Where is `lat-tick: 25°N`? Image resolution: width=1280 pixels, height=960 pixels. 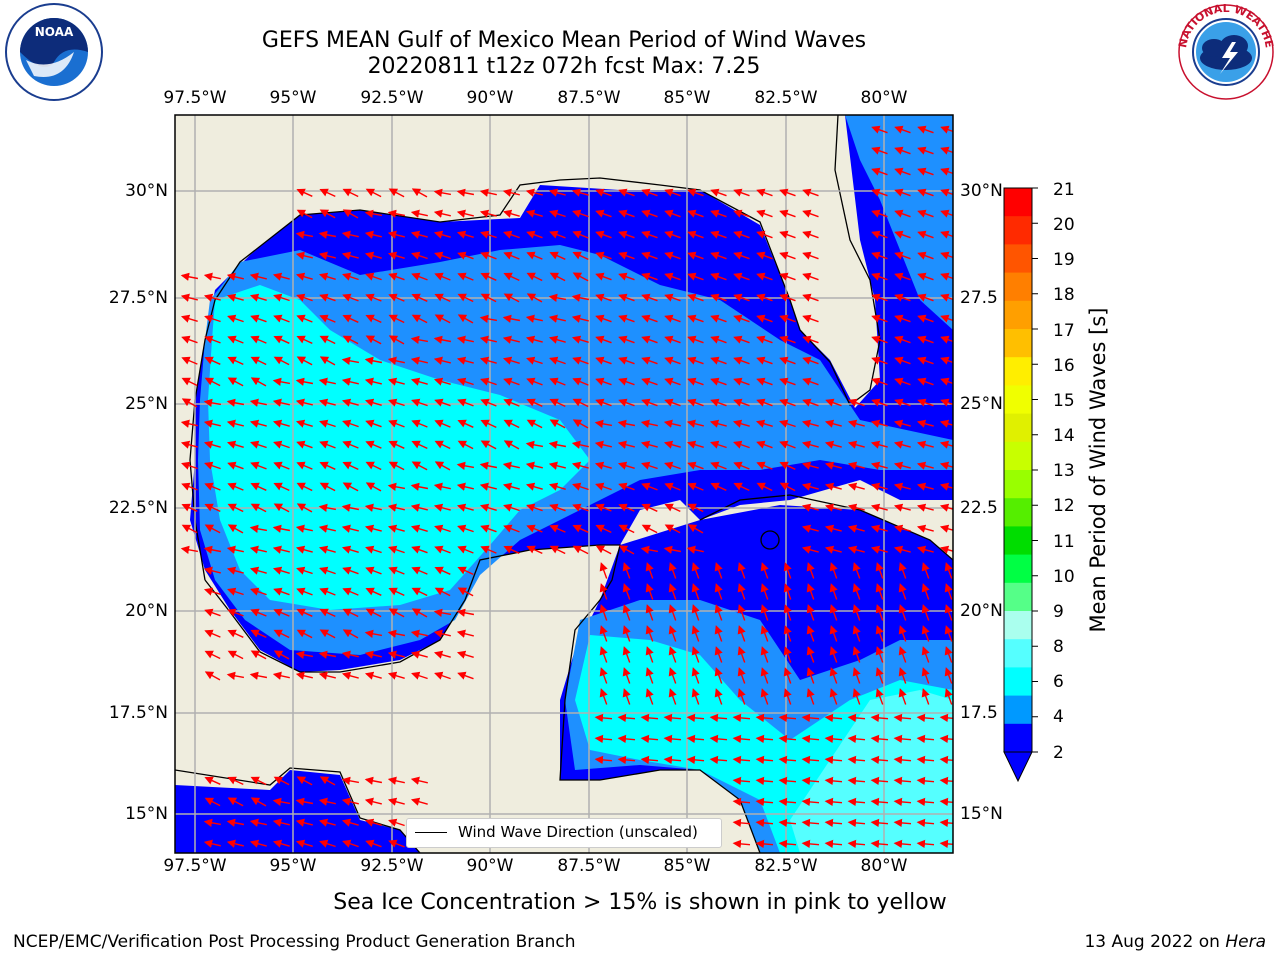 lat-tick: 25°N is located at coordinates (146, 404).